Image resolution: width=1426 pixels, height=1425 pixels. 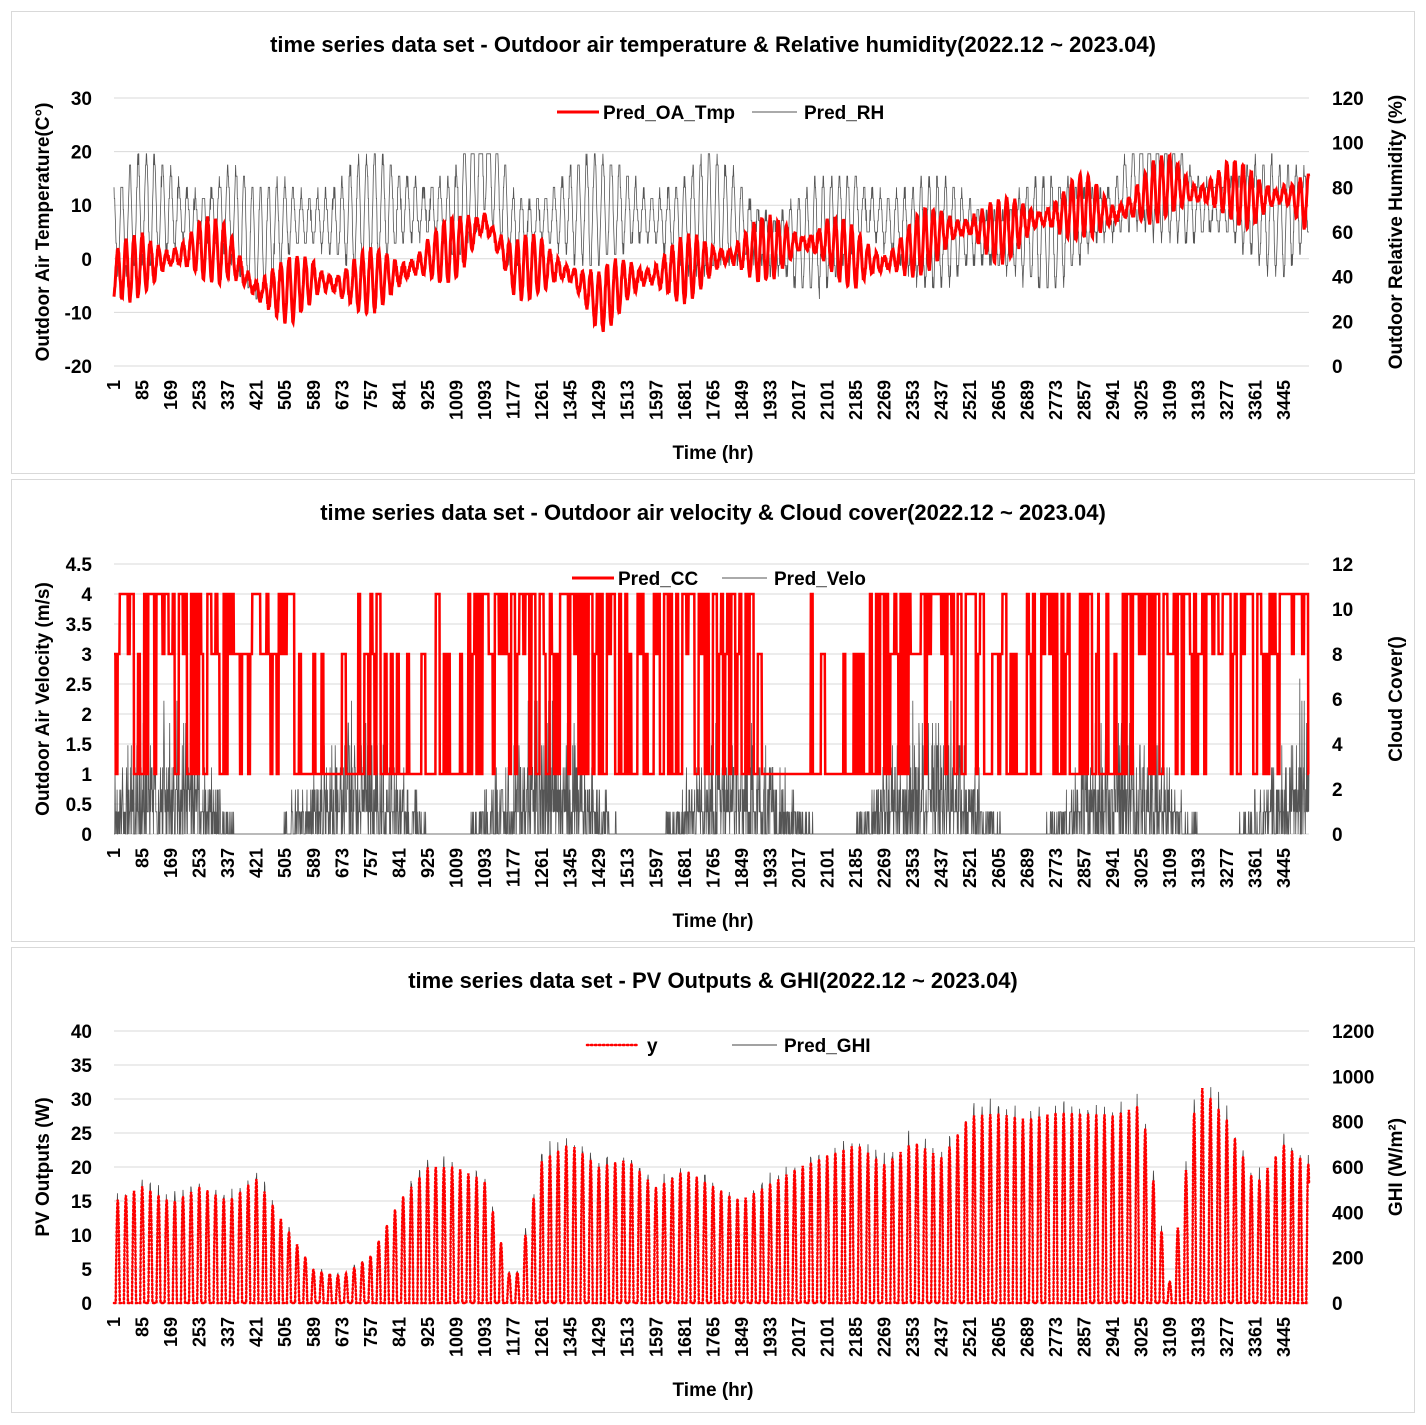 I want to click on x-tick-label: 925, so click(x=428, y=395).